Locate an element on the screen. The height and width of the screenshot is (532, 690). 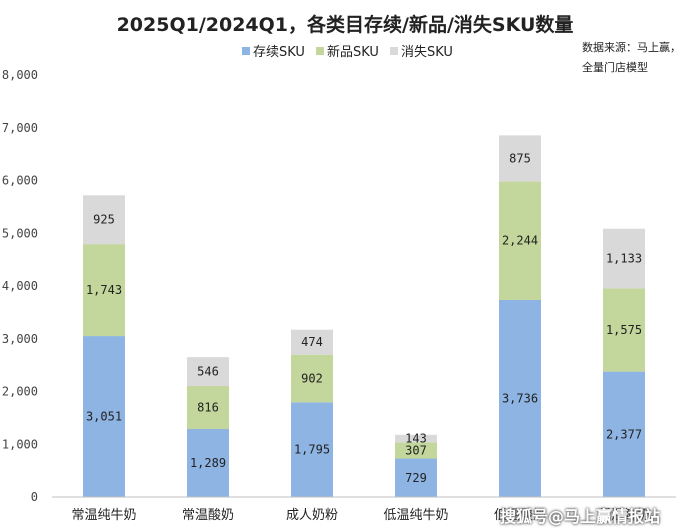
y-tick-label: 1,000 is located at coordinates (20, 444).